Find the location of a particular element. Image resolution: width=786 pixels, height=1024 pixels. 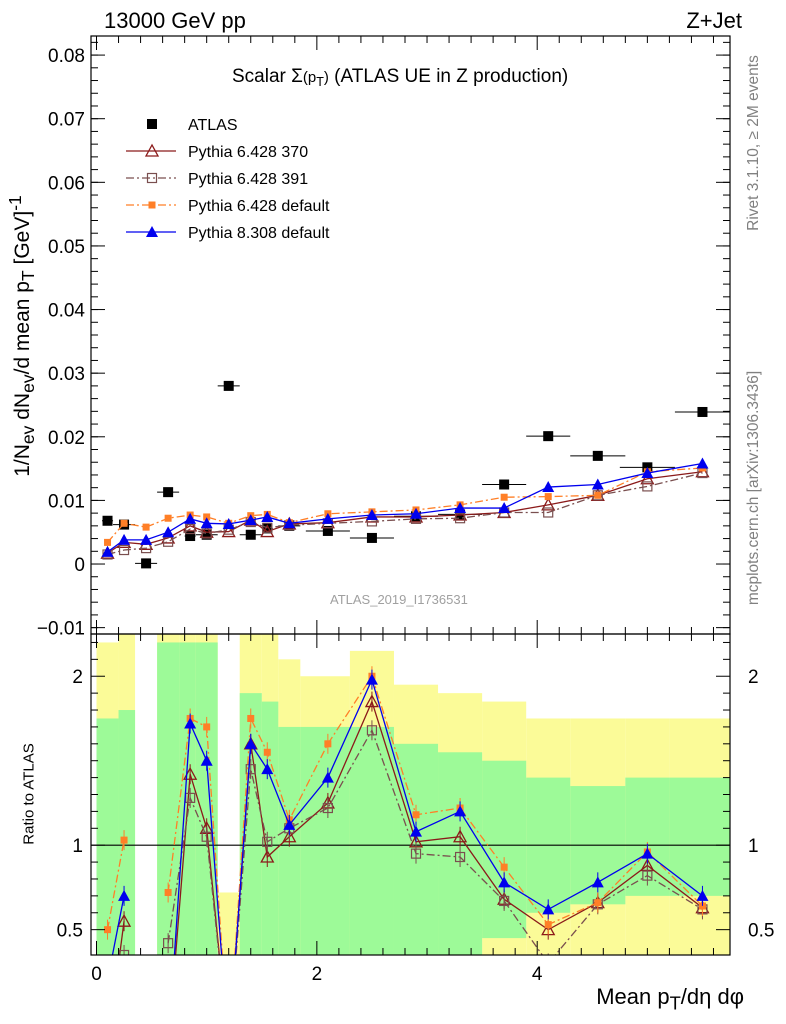

legend-label-p391: Pythia 6.428 391 is located at coordinates (248, 179).